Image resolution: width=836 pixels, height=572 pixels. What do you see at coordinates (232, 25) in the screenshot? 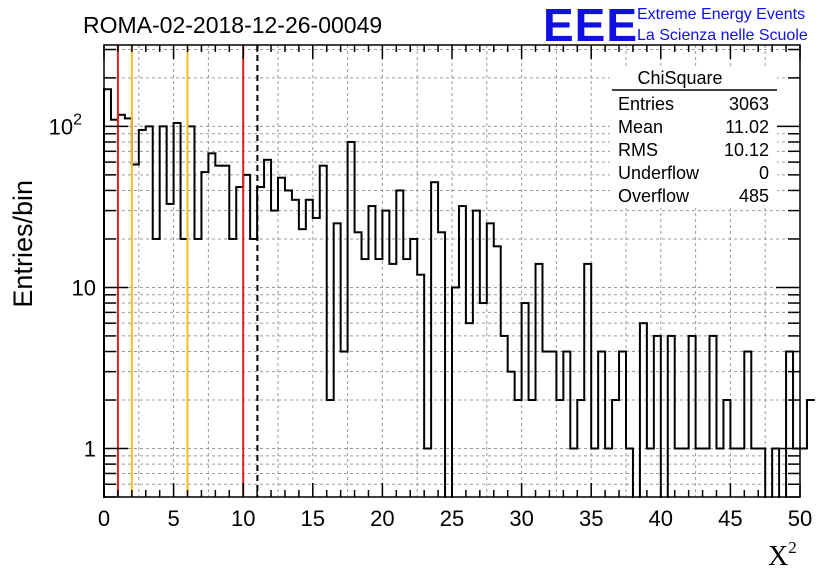
I see `chart-title: ROMA-02-2018-12-26-00049` at bounding box center [232, 25].